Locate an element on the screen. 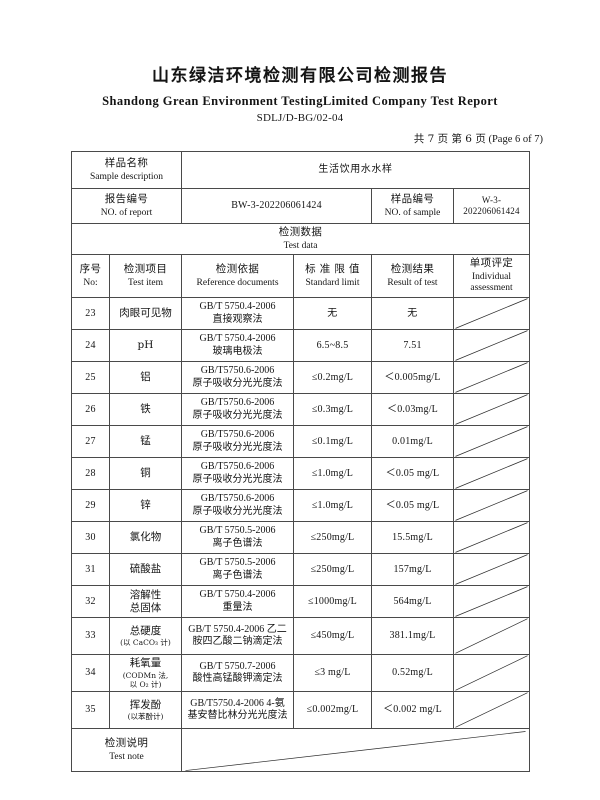 Image resolution: width=600 pixels, height=800 pixels. column-header-assessment: 单项评定 Individual assessment is located at coordinates (491, 276).